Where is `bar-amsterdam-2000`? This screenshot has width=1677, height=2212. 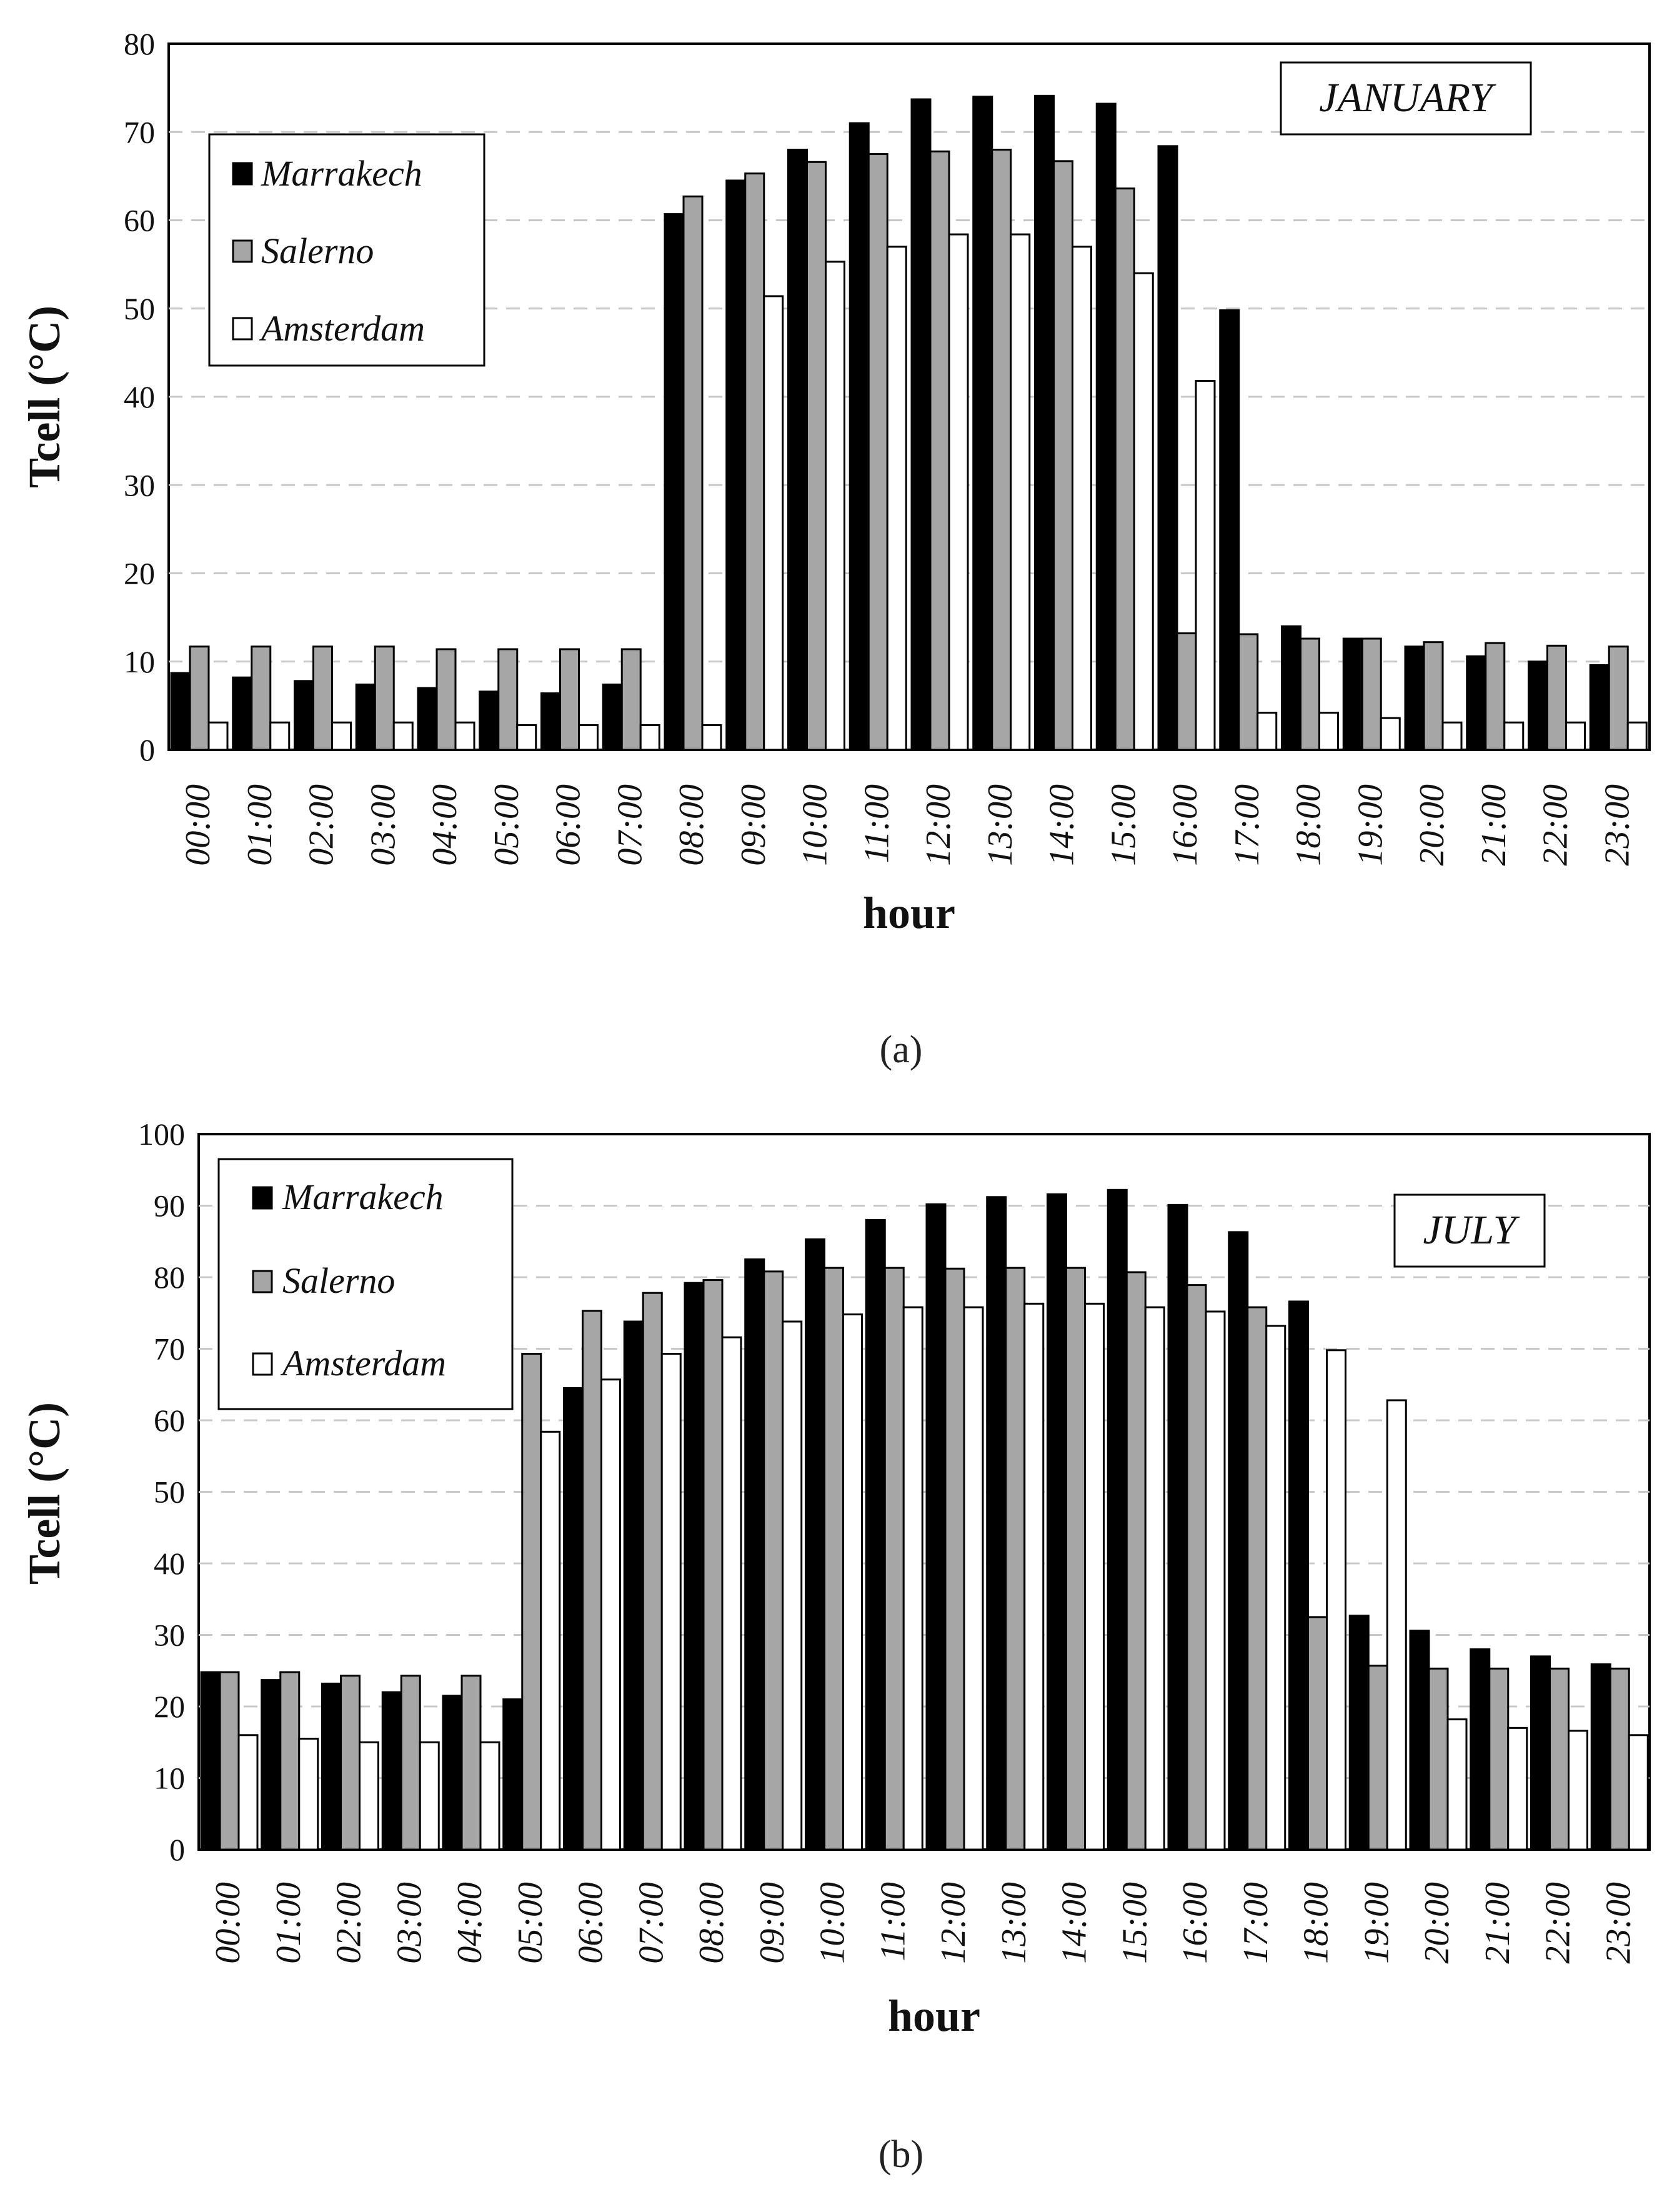 bar-amsterdam-2000 is located at coordinates (1452, 736).